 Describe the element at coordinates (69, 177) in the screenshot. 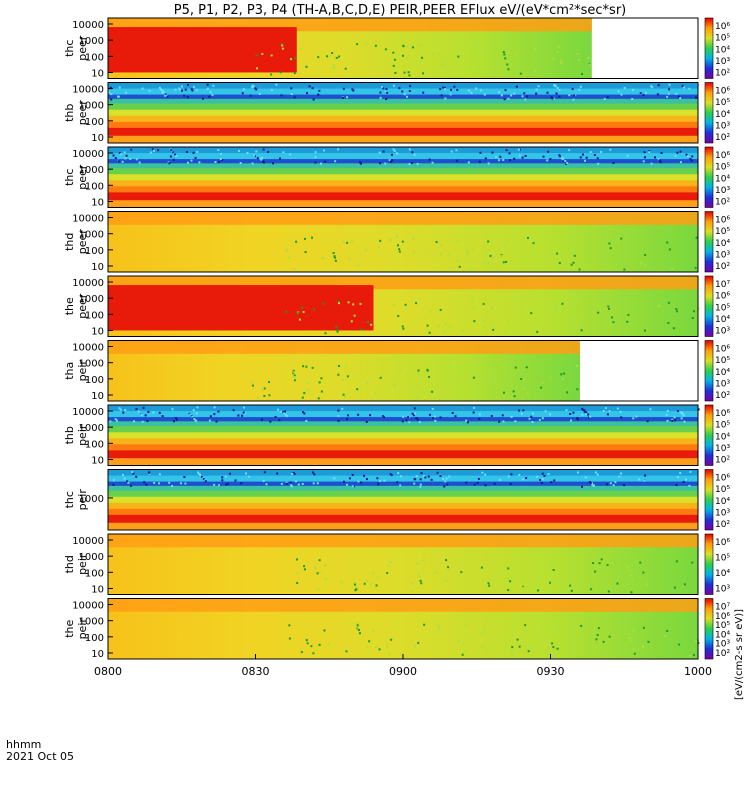

I see `panel-3-label-probe: thc` at that location.